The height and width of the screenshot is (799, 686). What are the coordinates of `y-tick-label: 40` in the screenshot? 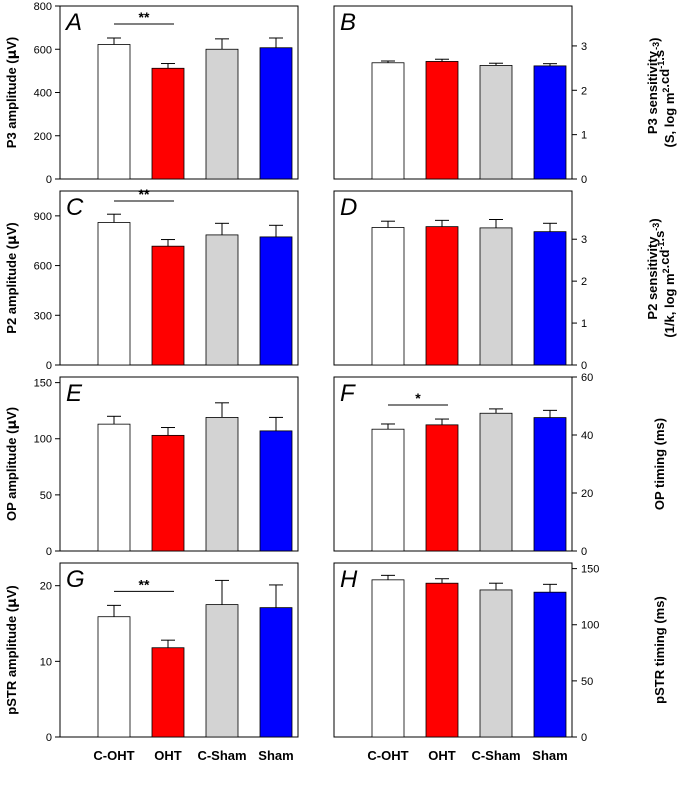 It's located at (587, 436).